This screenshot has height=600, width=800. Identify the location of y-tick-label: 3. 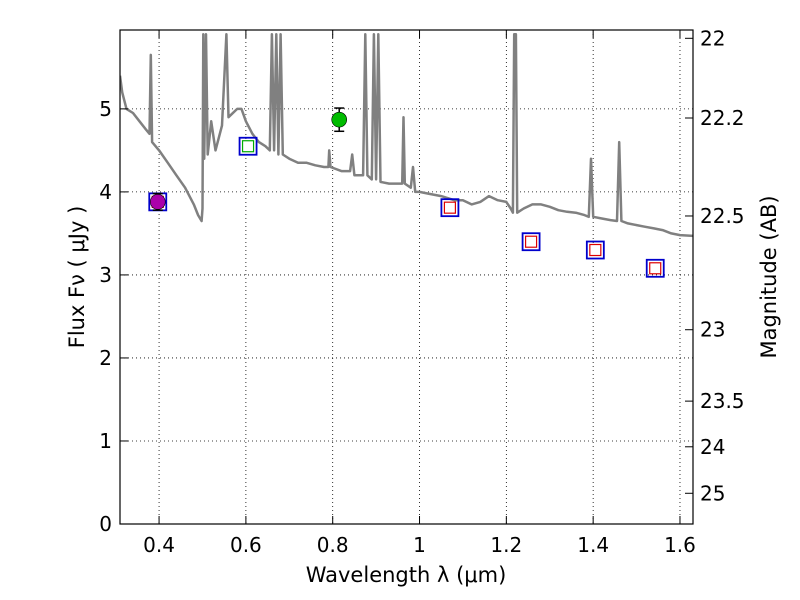
(105, 275).